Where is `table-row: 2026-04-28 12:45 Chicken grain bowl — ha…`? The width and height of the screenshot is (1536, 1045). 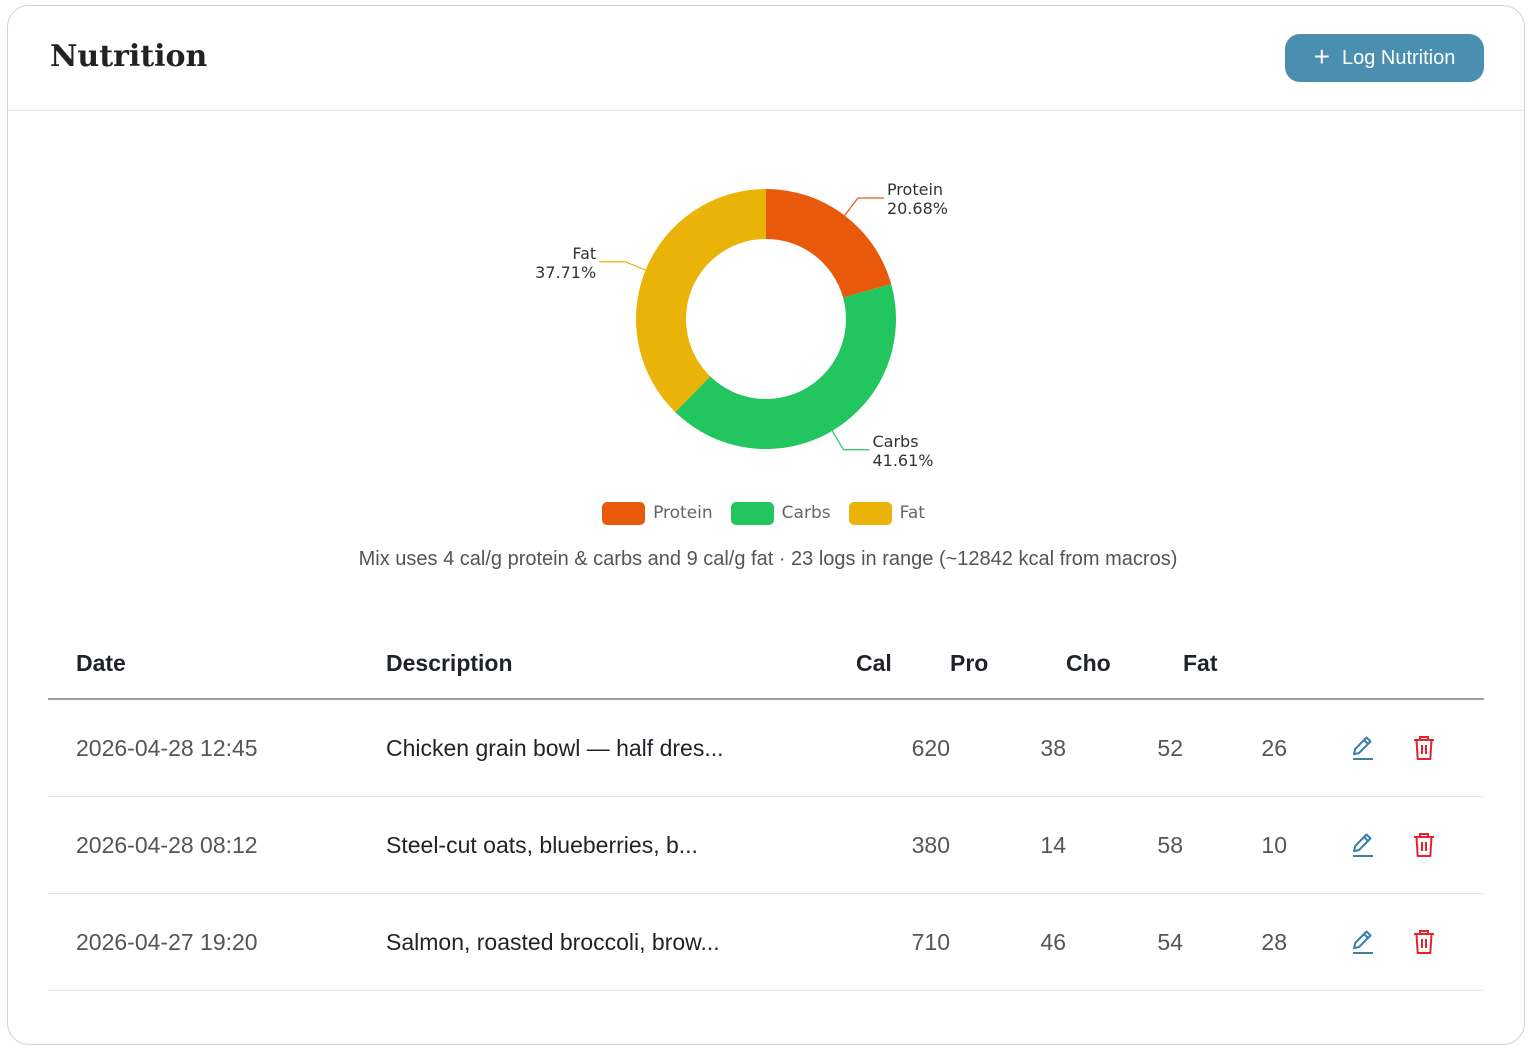
table-row: 2026-04-28 12:45 Chicken grain bowl — ha… is located at coordinates (766, 748).